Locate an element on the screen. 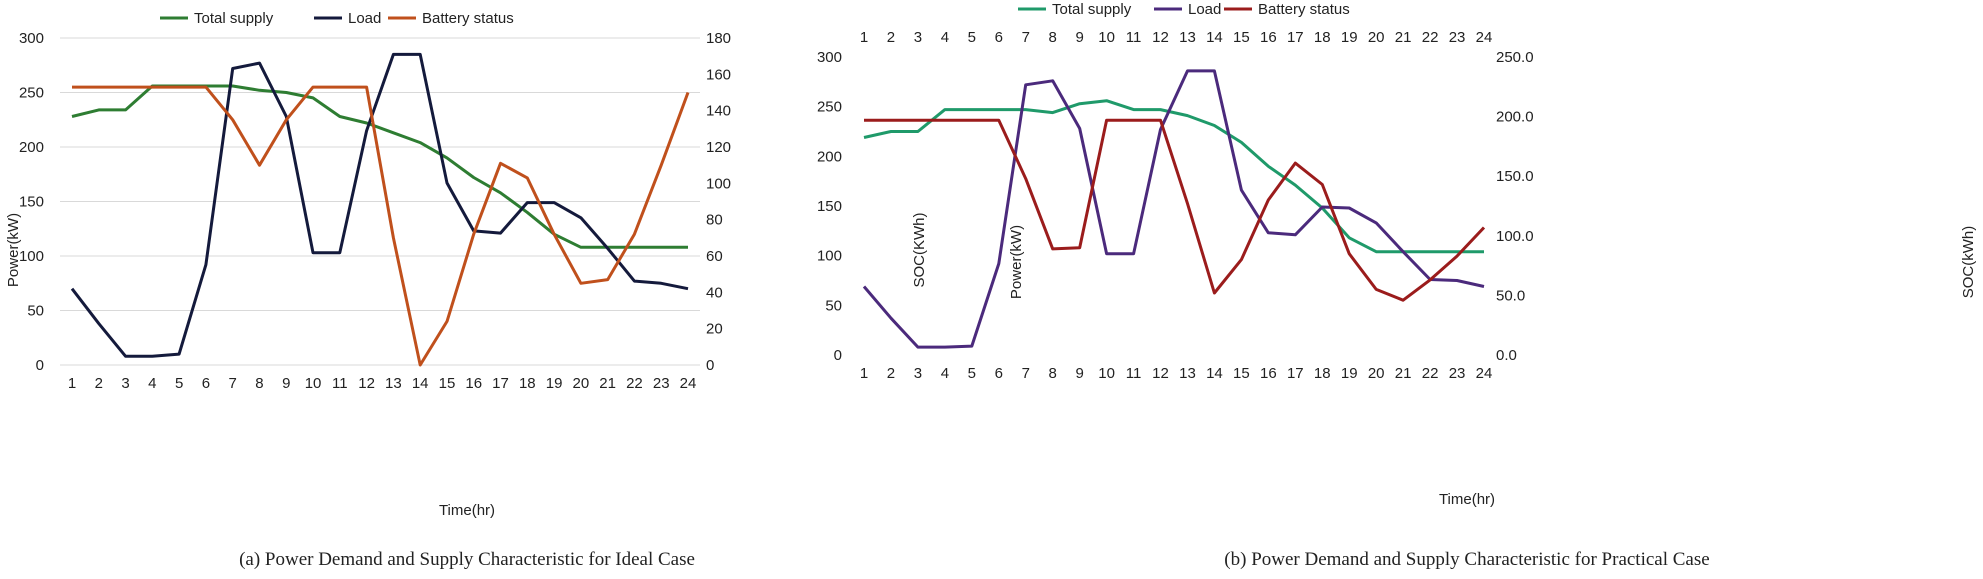 This screenshot has width=1983, height=579. x-top-tick-label: 8 is located at coordinates (1053, 37).